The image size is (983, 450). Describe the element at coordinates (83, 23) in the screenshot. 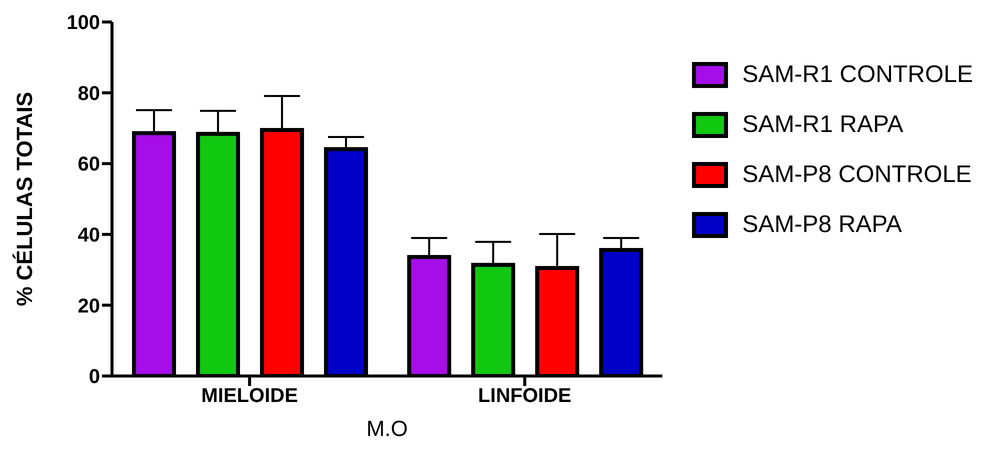

I see `y-tick-label: 100` at that location.